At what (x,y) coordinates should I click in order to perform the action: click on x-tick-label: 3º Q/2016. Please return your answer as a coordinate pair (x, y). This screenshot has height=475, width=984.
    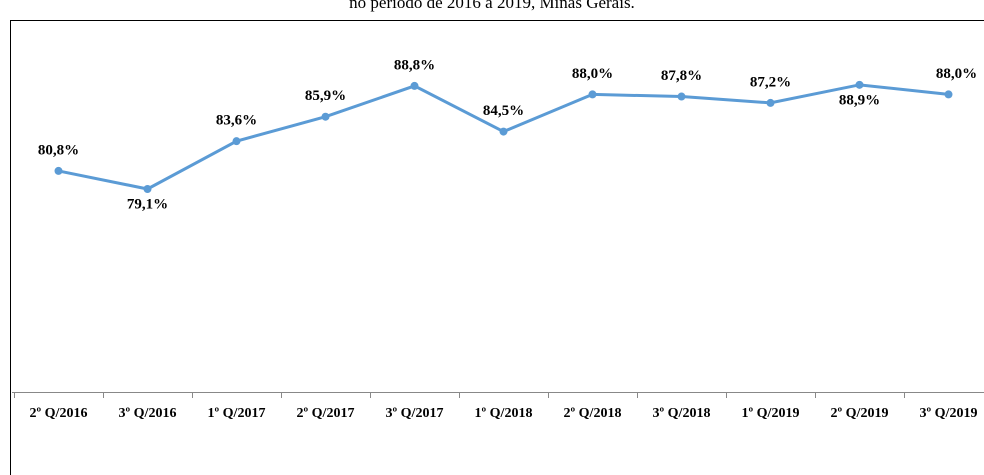
    Looking at the image, I should click on (148, 413).